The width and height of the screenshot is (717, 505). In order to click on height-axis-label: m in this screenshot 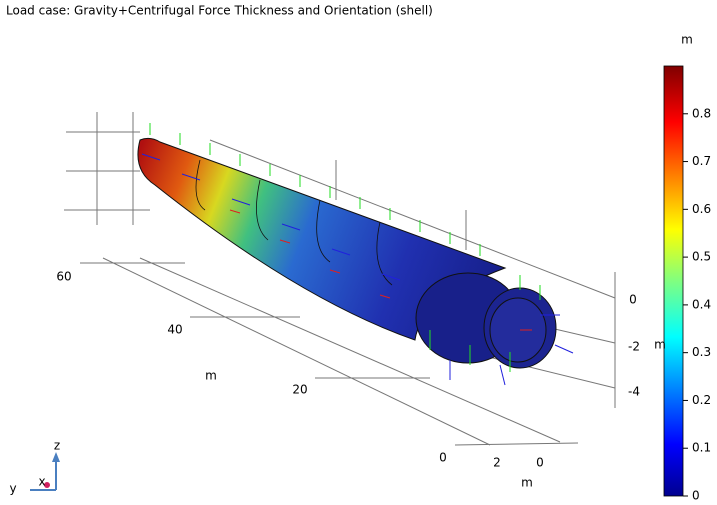, I will do `click(660, 345)`.